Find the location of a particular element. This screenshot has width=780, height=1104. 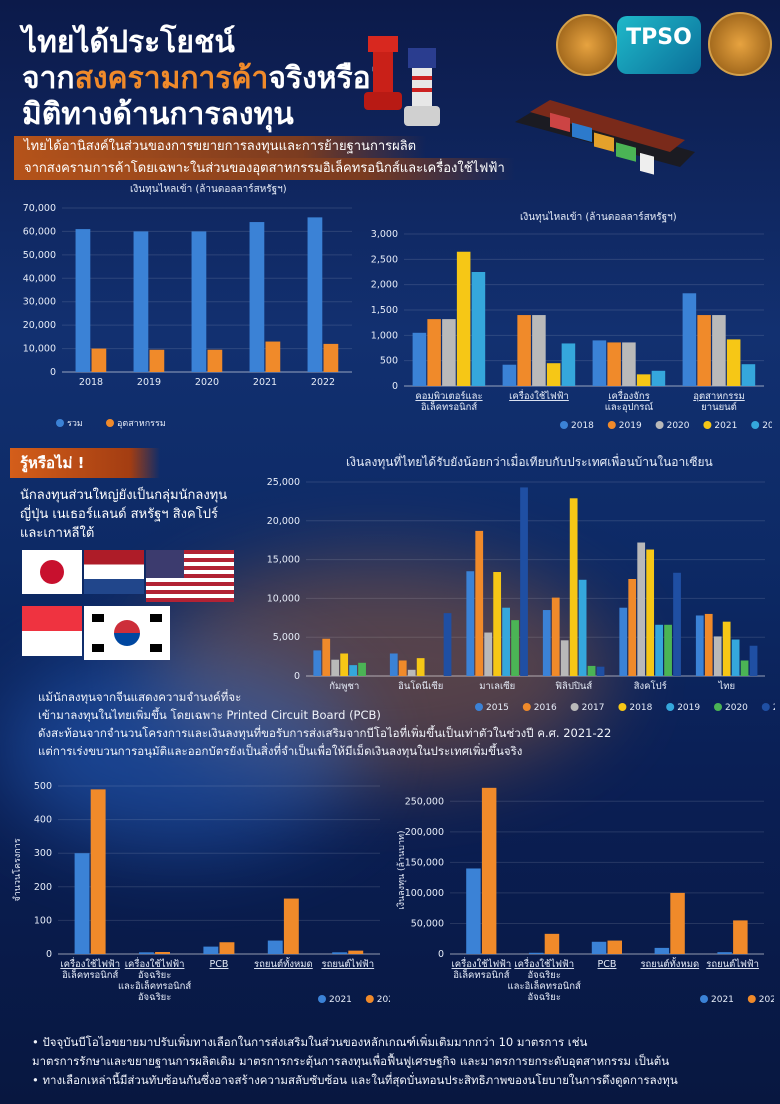

korea-flag-icon is located at coordinates (127, 633).